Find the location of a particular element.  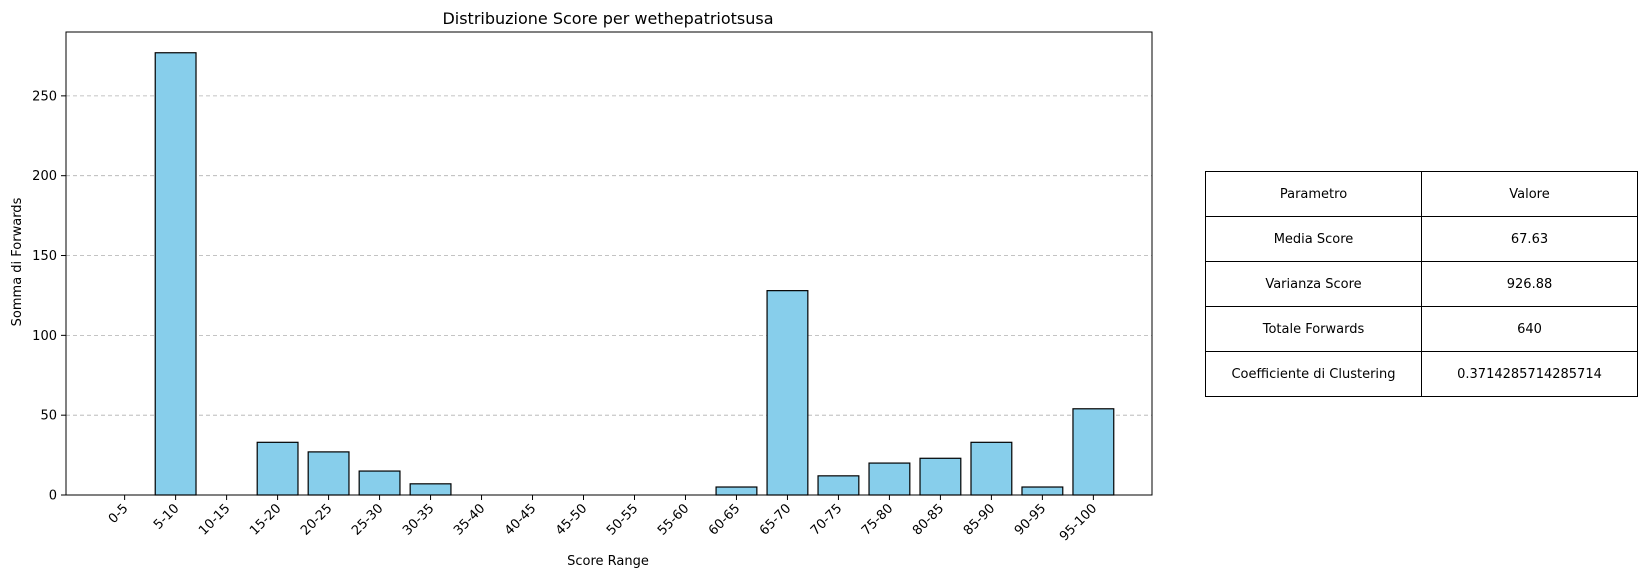

x-tick-label: 15-20 is located at coordinates (265, 519).